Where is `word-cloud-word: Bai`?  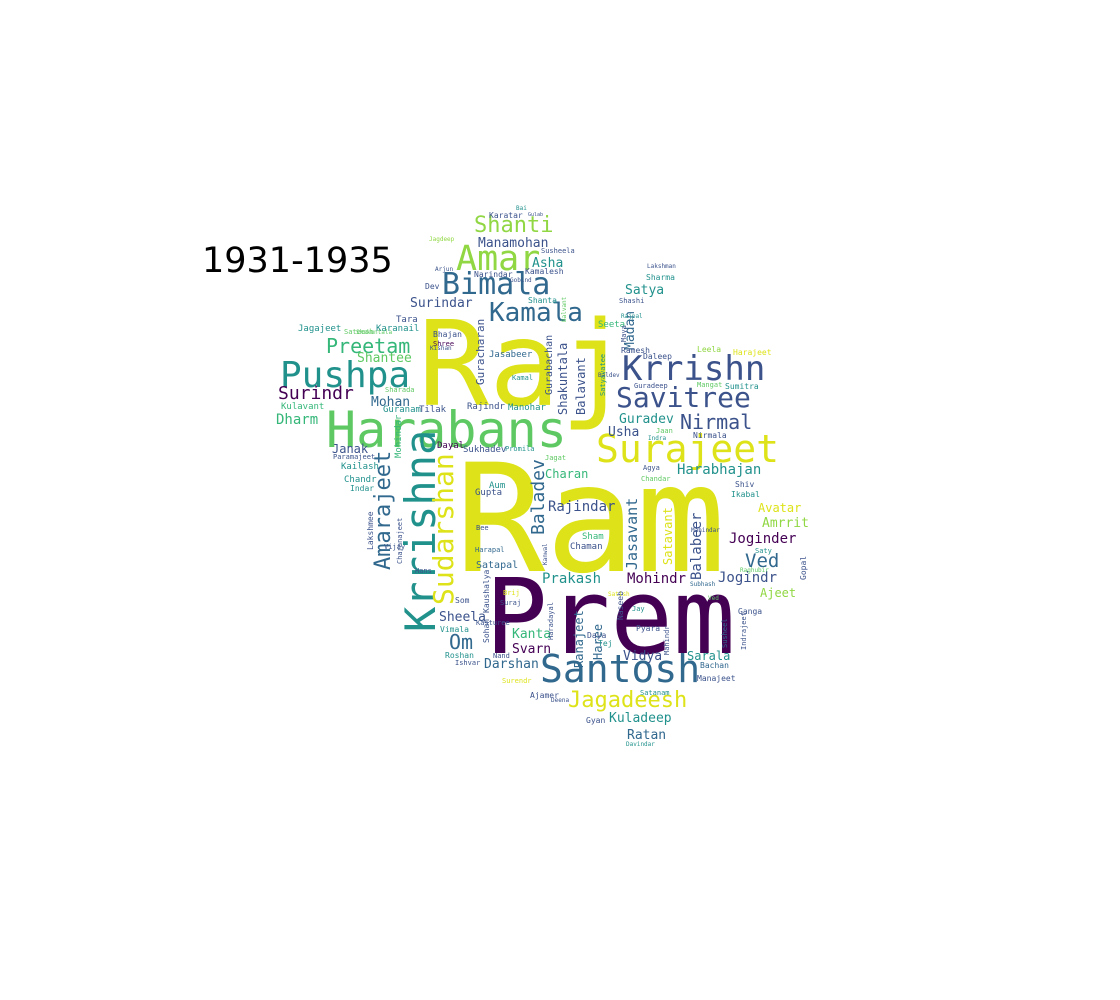
word-cloud-word: Bai is located at coordinates (521, 208).